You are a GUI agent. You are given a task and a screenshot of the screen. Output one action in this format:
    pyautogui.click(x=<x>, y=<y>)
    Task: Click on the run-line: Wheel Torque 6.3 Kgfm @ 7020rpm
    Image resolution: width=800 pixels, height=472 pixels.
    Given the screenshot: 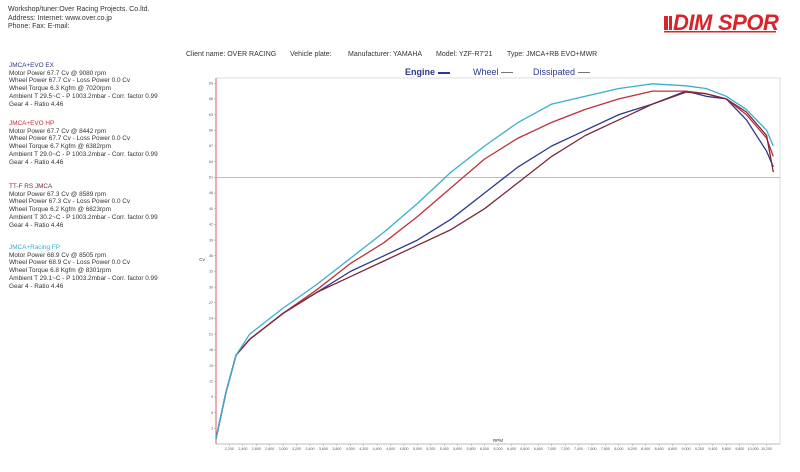 What is the action you would take?
    pyautogui.click(x=60, y=89)
    